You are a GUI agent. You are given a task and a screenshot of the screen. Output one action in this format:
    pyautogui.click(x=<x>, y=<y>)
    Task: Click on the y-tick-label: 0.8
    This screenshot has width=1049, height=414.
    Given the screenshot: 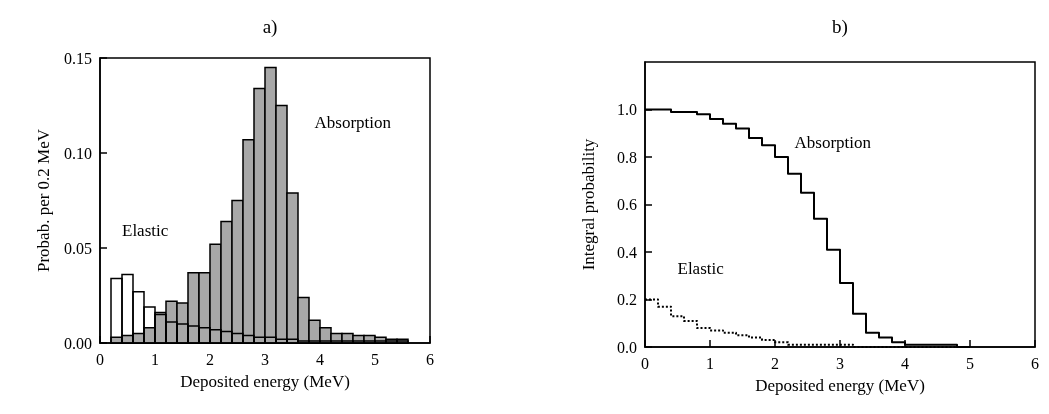 What is the action you would take?
    pyautogui.click(x=627, y=157)
    